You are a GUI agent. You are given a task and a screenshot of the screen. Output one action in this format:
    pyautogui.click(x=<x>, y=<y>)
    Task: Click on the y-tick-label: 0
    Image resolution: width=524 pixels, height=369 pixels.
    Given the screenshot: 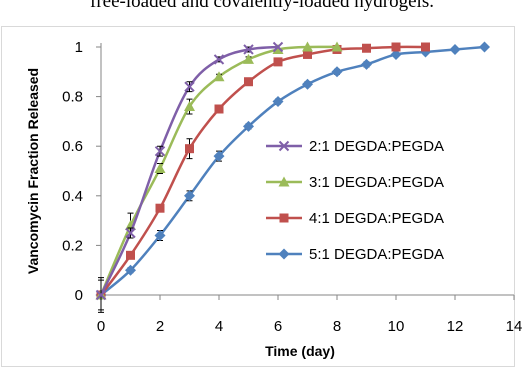 What is the action you would take?
    pyautogui.click(x=79, y=295)
    